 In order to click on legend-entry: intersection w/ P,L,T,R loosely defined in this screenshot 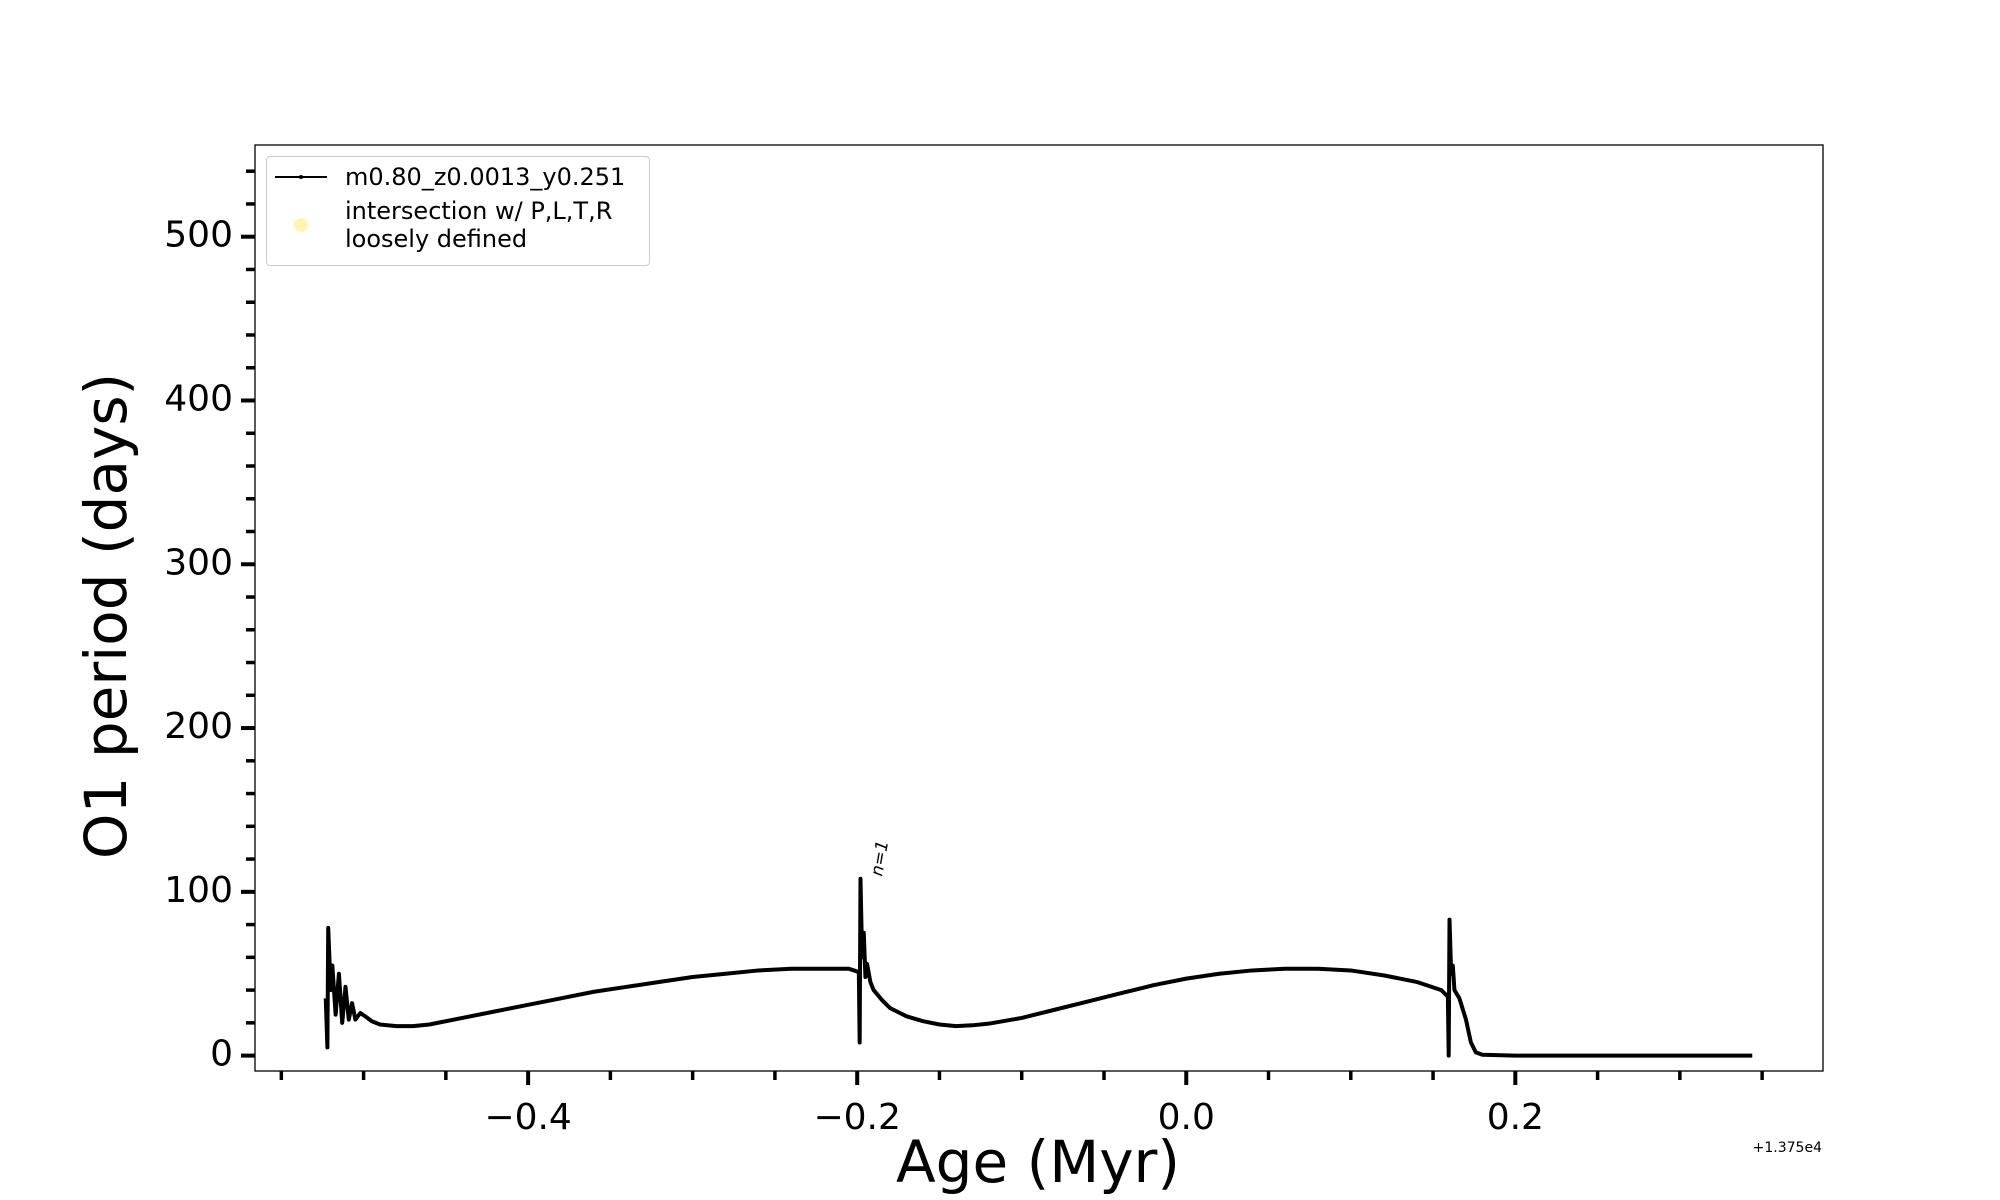, I will do `click(443, 225)`.